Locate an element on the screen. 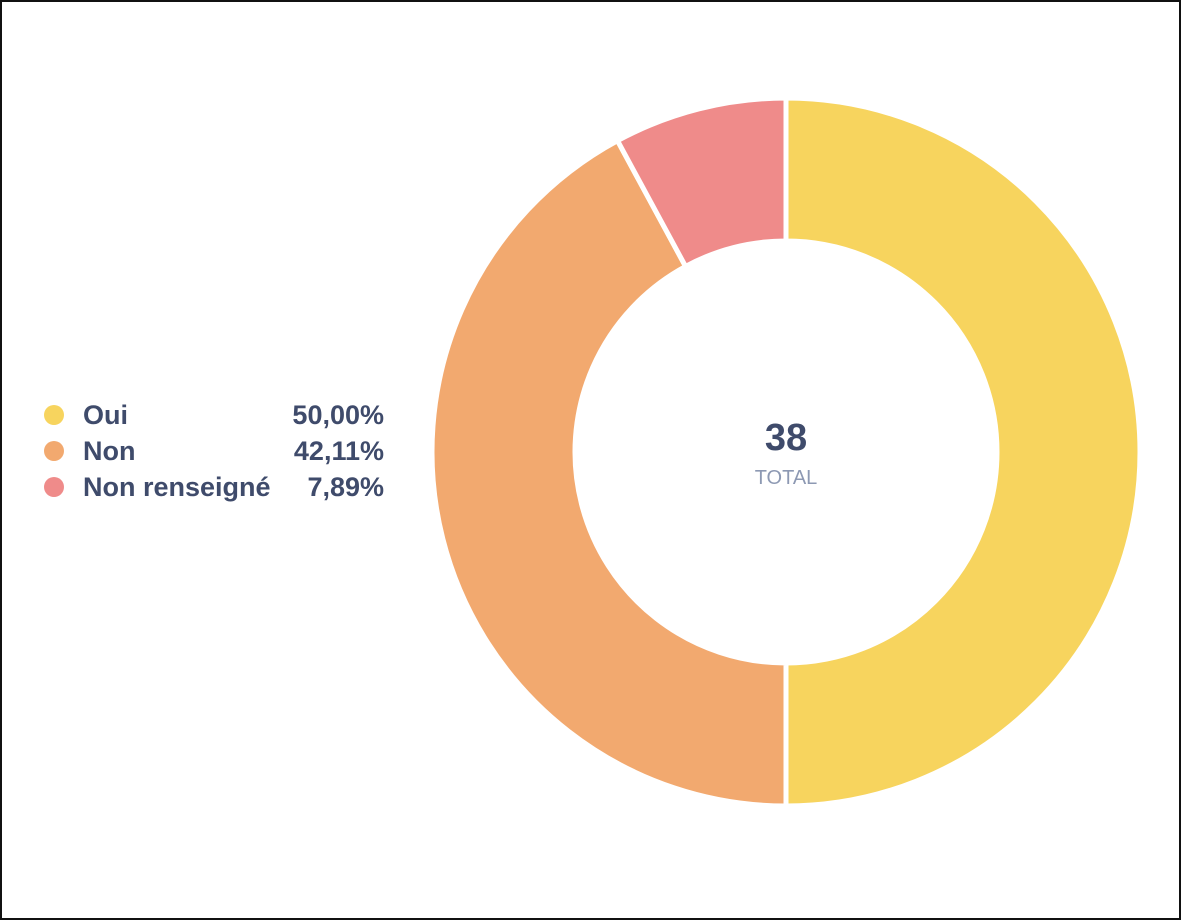  legend-percent: 50,00% is located at coordinates (338, 415).